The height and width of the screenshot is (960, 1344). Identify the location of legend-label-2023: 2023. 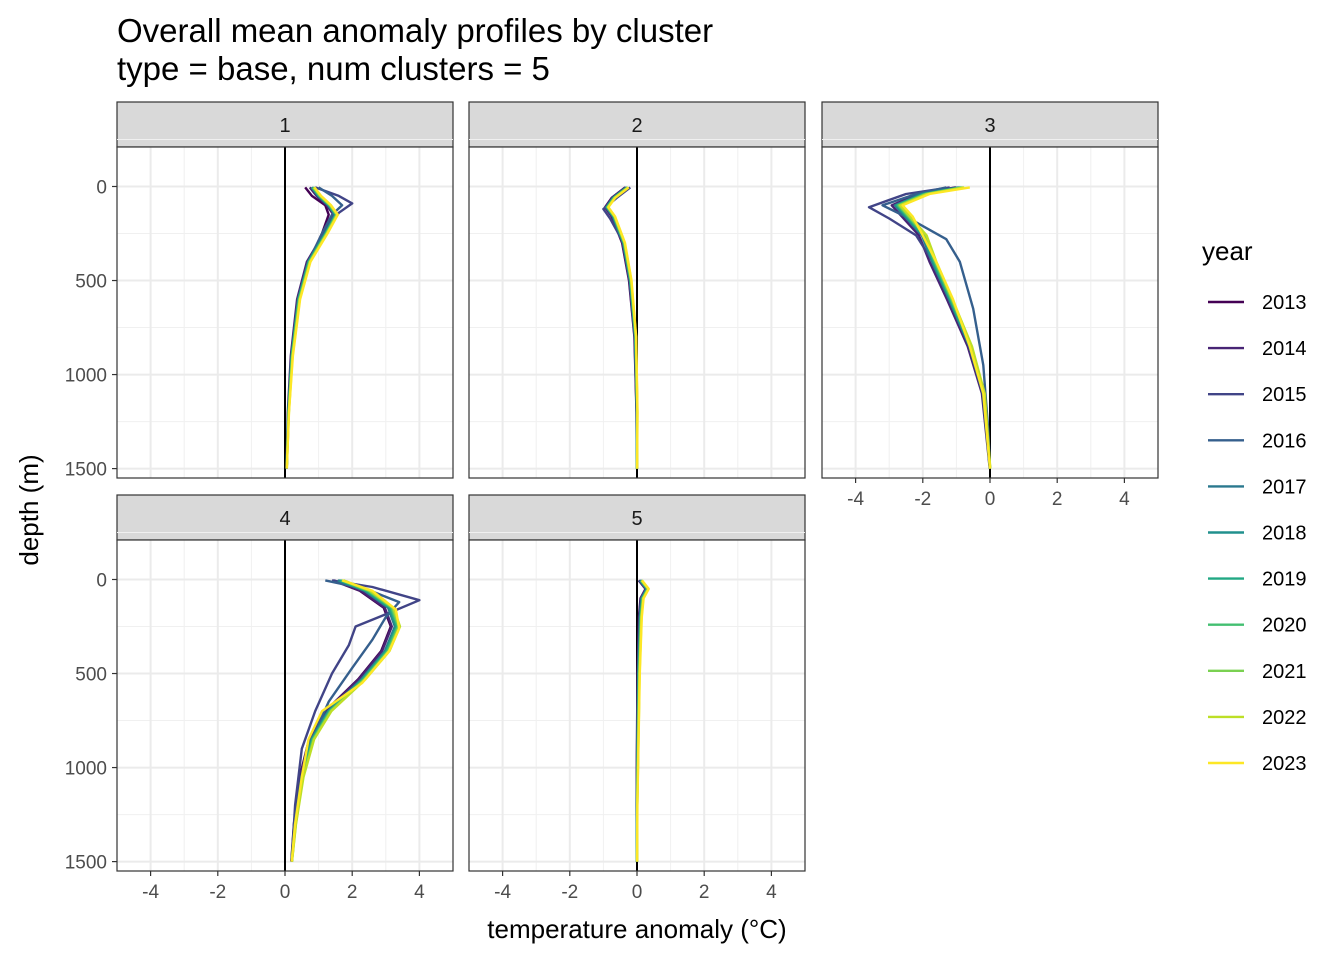
(1284, 764).